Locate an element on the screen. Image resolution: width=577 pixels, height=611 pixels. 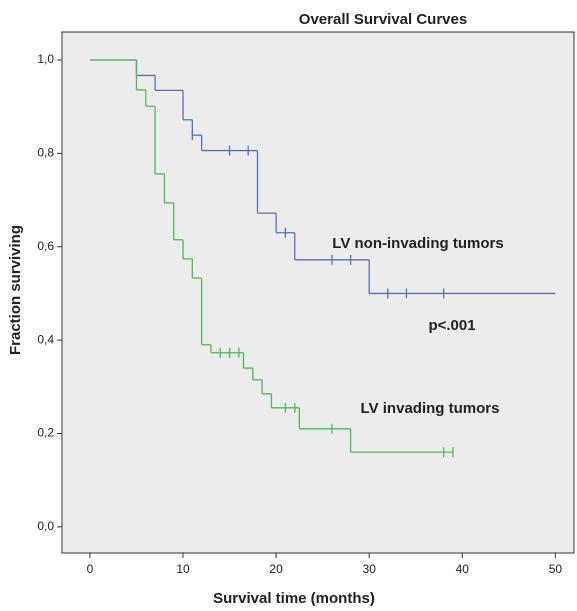
y-tick-label: 0,4 is located at coordinates (45, 339).